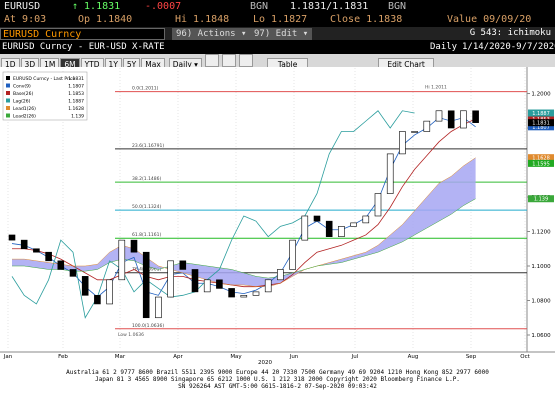  Describe the element at coordinates (147, 207) in the screenshot. I see `fib-label: 50.0(1.1324)` at that location.